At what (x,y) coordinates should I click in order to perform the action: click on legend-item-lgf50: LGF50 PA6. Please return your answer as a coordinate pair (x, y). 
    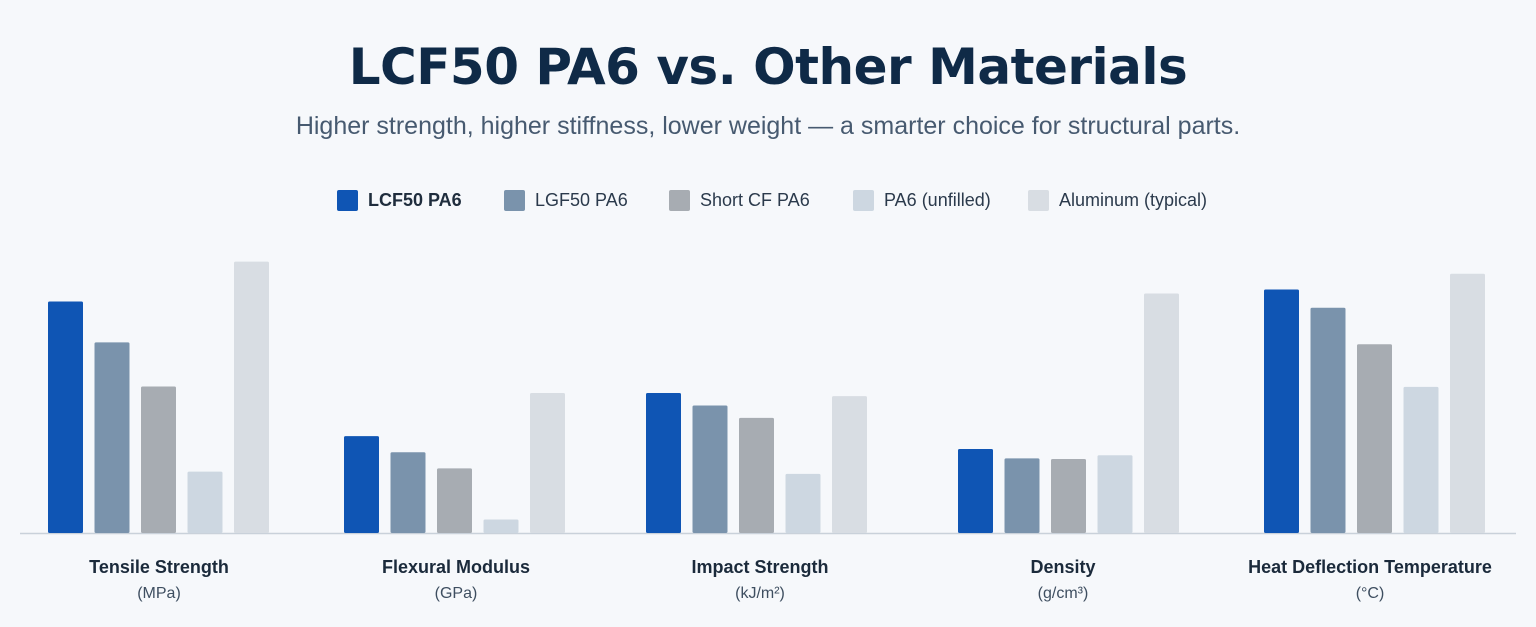
    Looking at the image, I should click on (566, 200).